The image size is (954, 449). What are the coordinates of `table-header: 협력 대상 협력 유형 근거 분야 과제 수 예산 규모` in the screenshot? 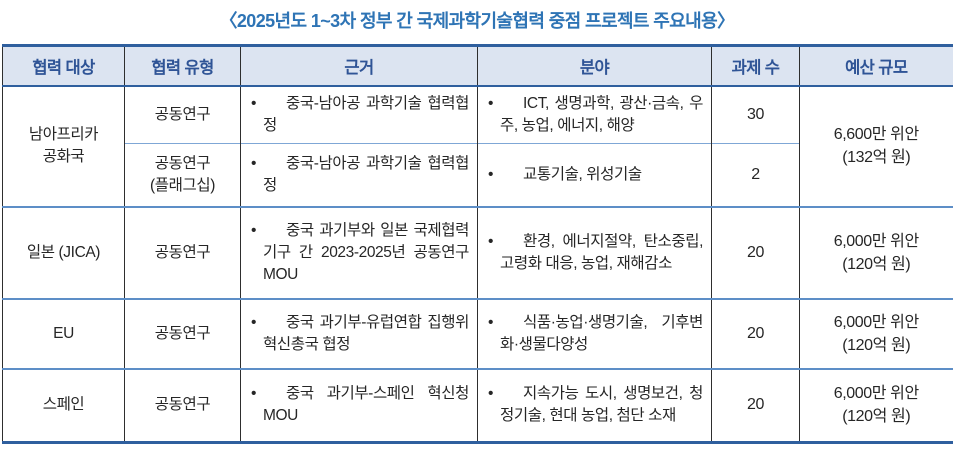 It's located at (477, 65).